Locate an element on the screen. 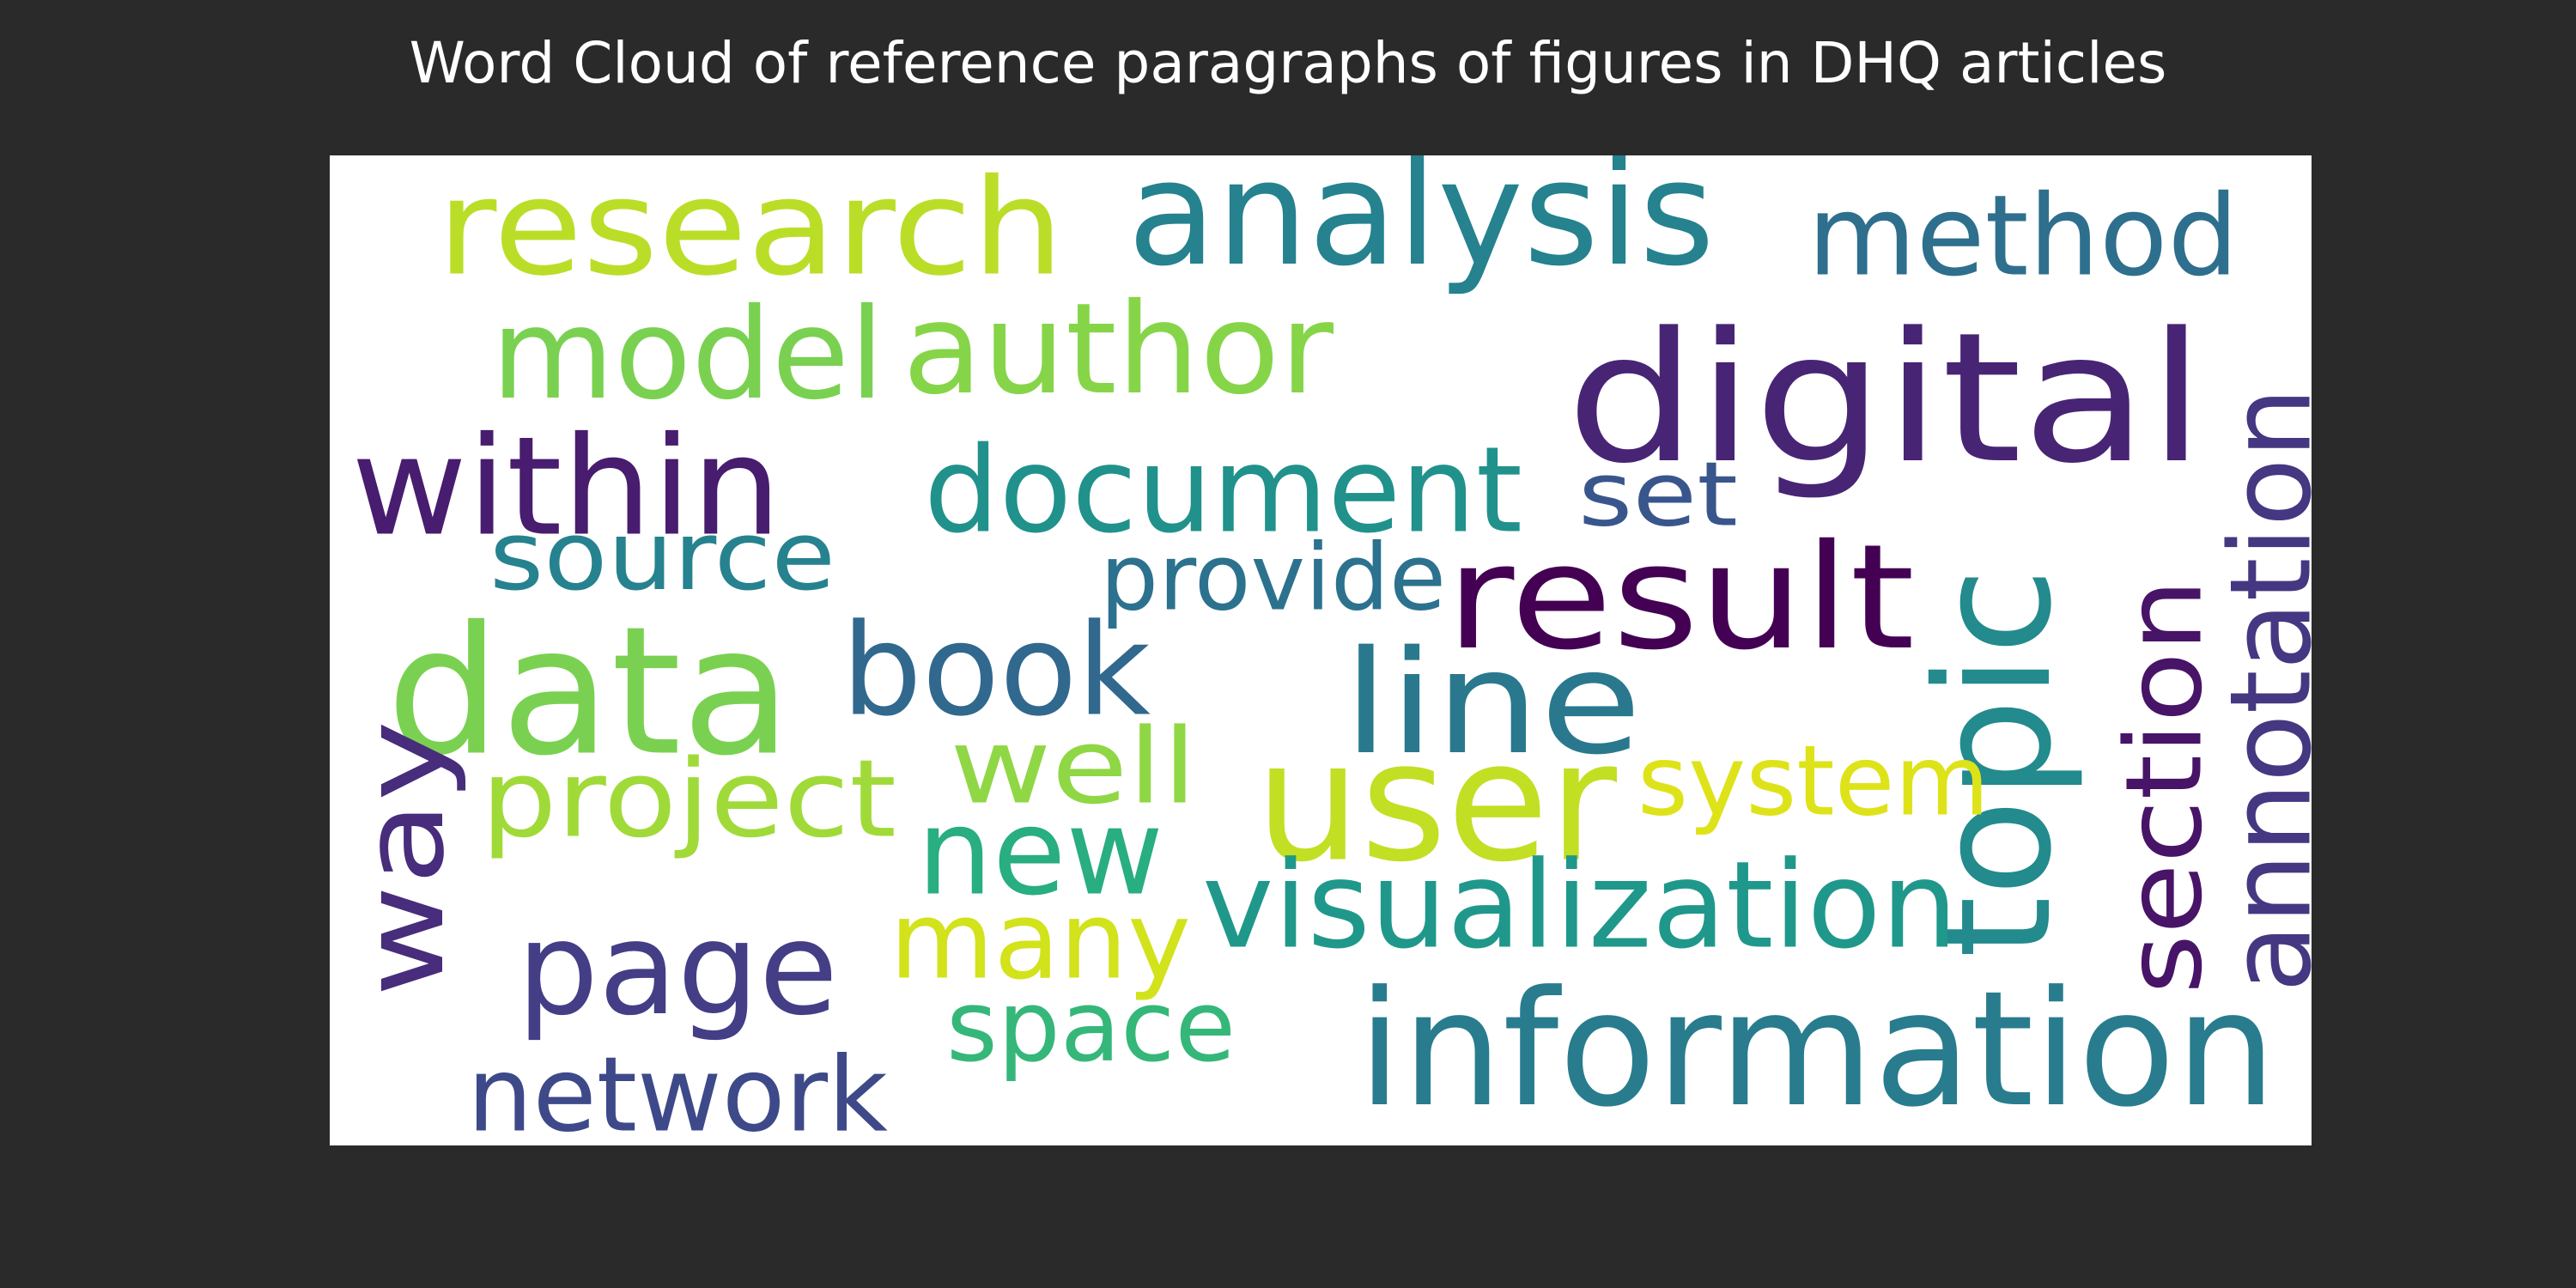 Image resolution: width=2576 pixels, height=1288 pixels. word-information: information is located at coordinates (1817, 1049).